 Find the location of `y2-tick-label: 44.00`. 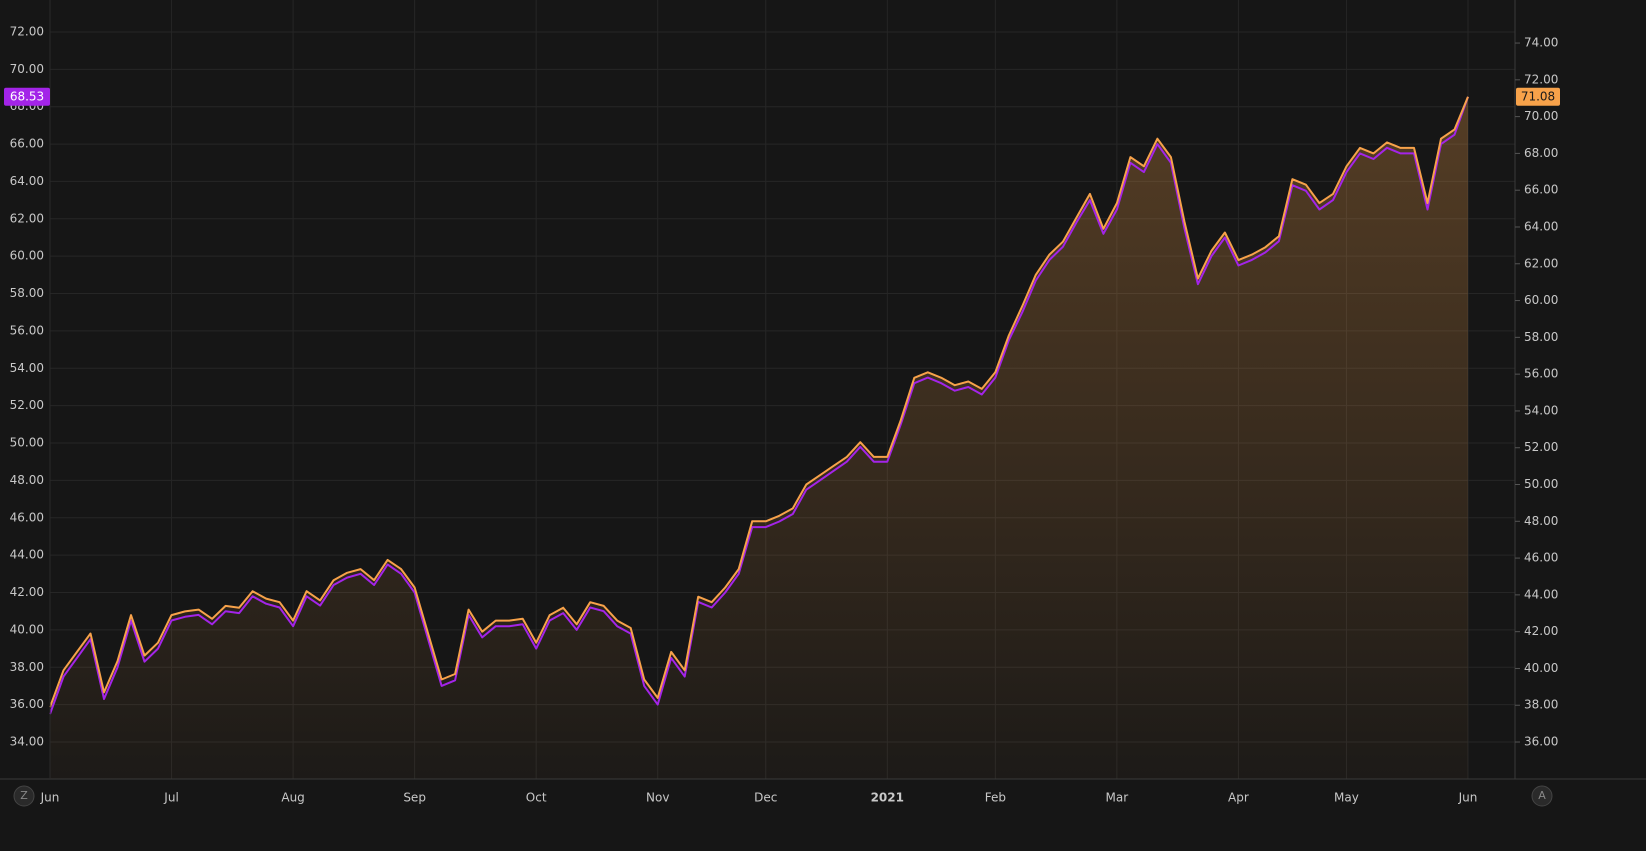

y2-tick-label: 44.00 is located at coordinates (1541, 594).